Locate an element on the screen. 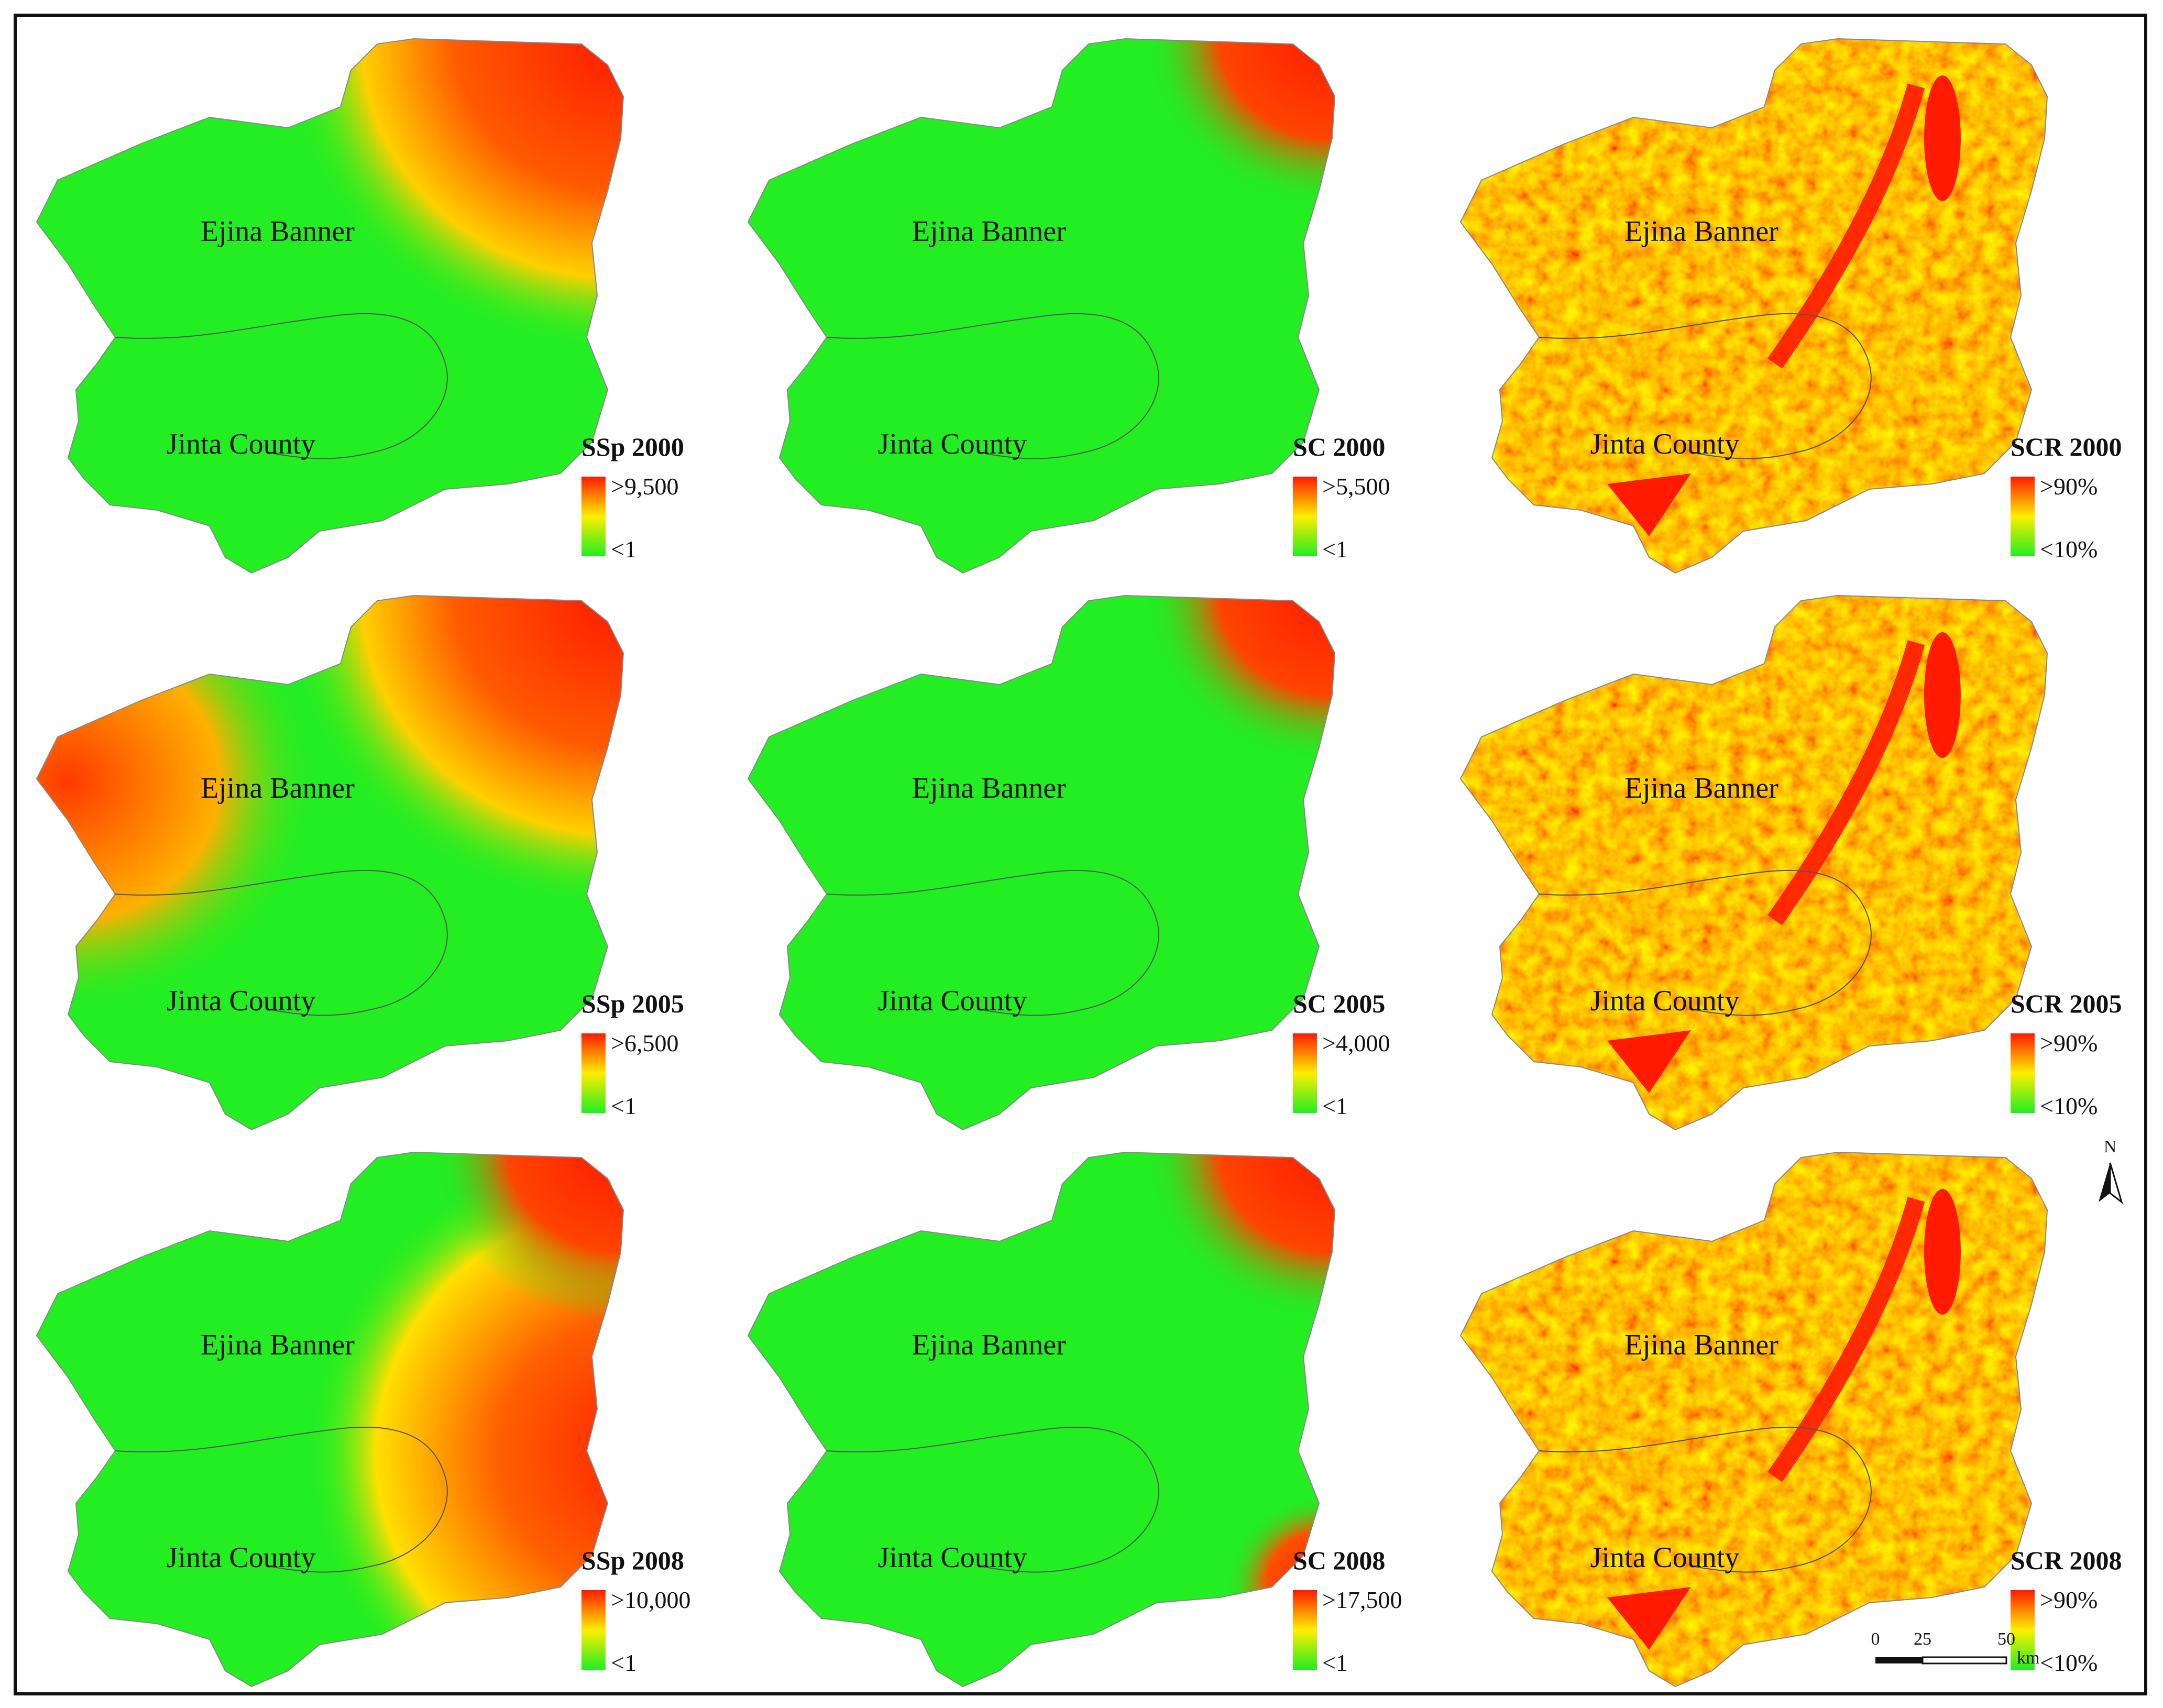 Image resolution: width=2163 pixels, height=1708 pixels. scale-tick-label: 25 is located at coordinates (1922, 1639).